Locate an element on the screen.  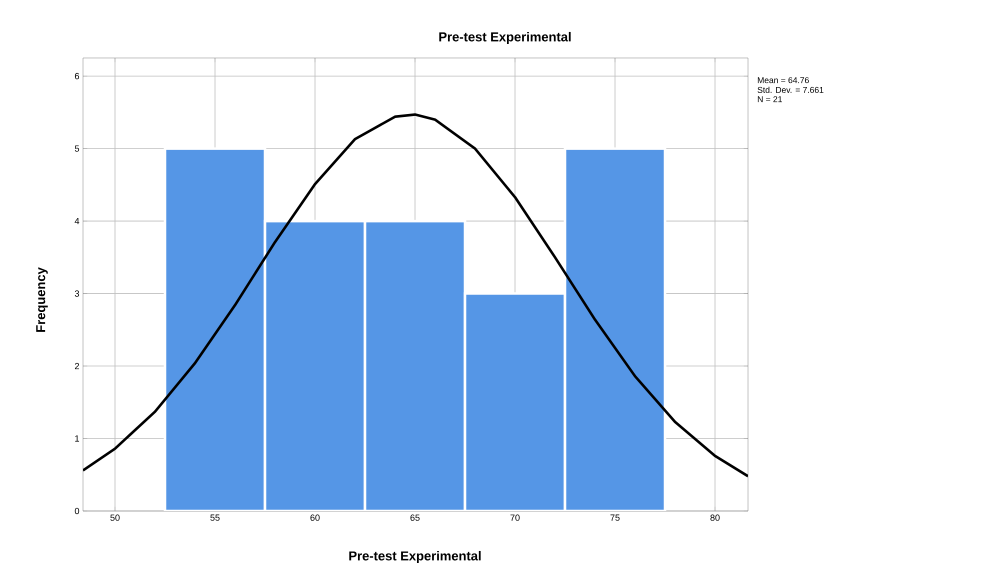
y-tick-label: 6 is located at coordinates (77, 76).